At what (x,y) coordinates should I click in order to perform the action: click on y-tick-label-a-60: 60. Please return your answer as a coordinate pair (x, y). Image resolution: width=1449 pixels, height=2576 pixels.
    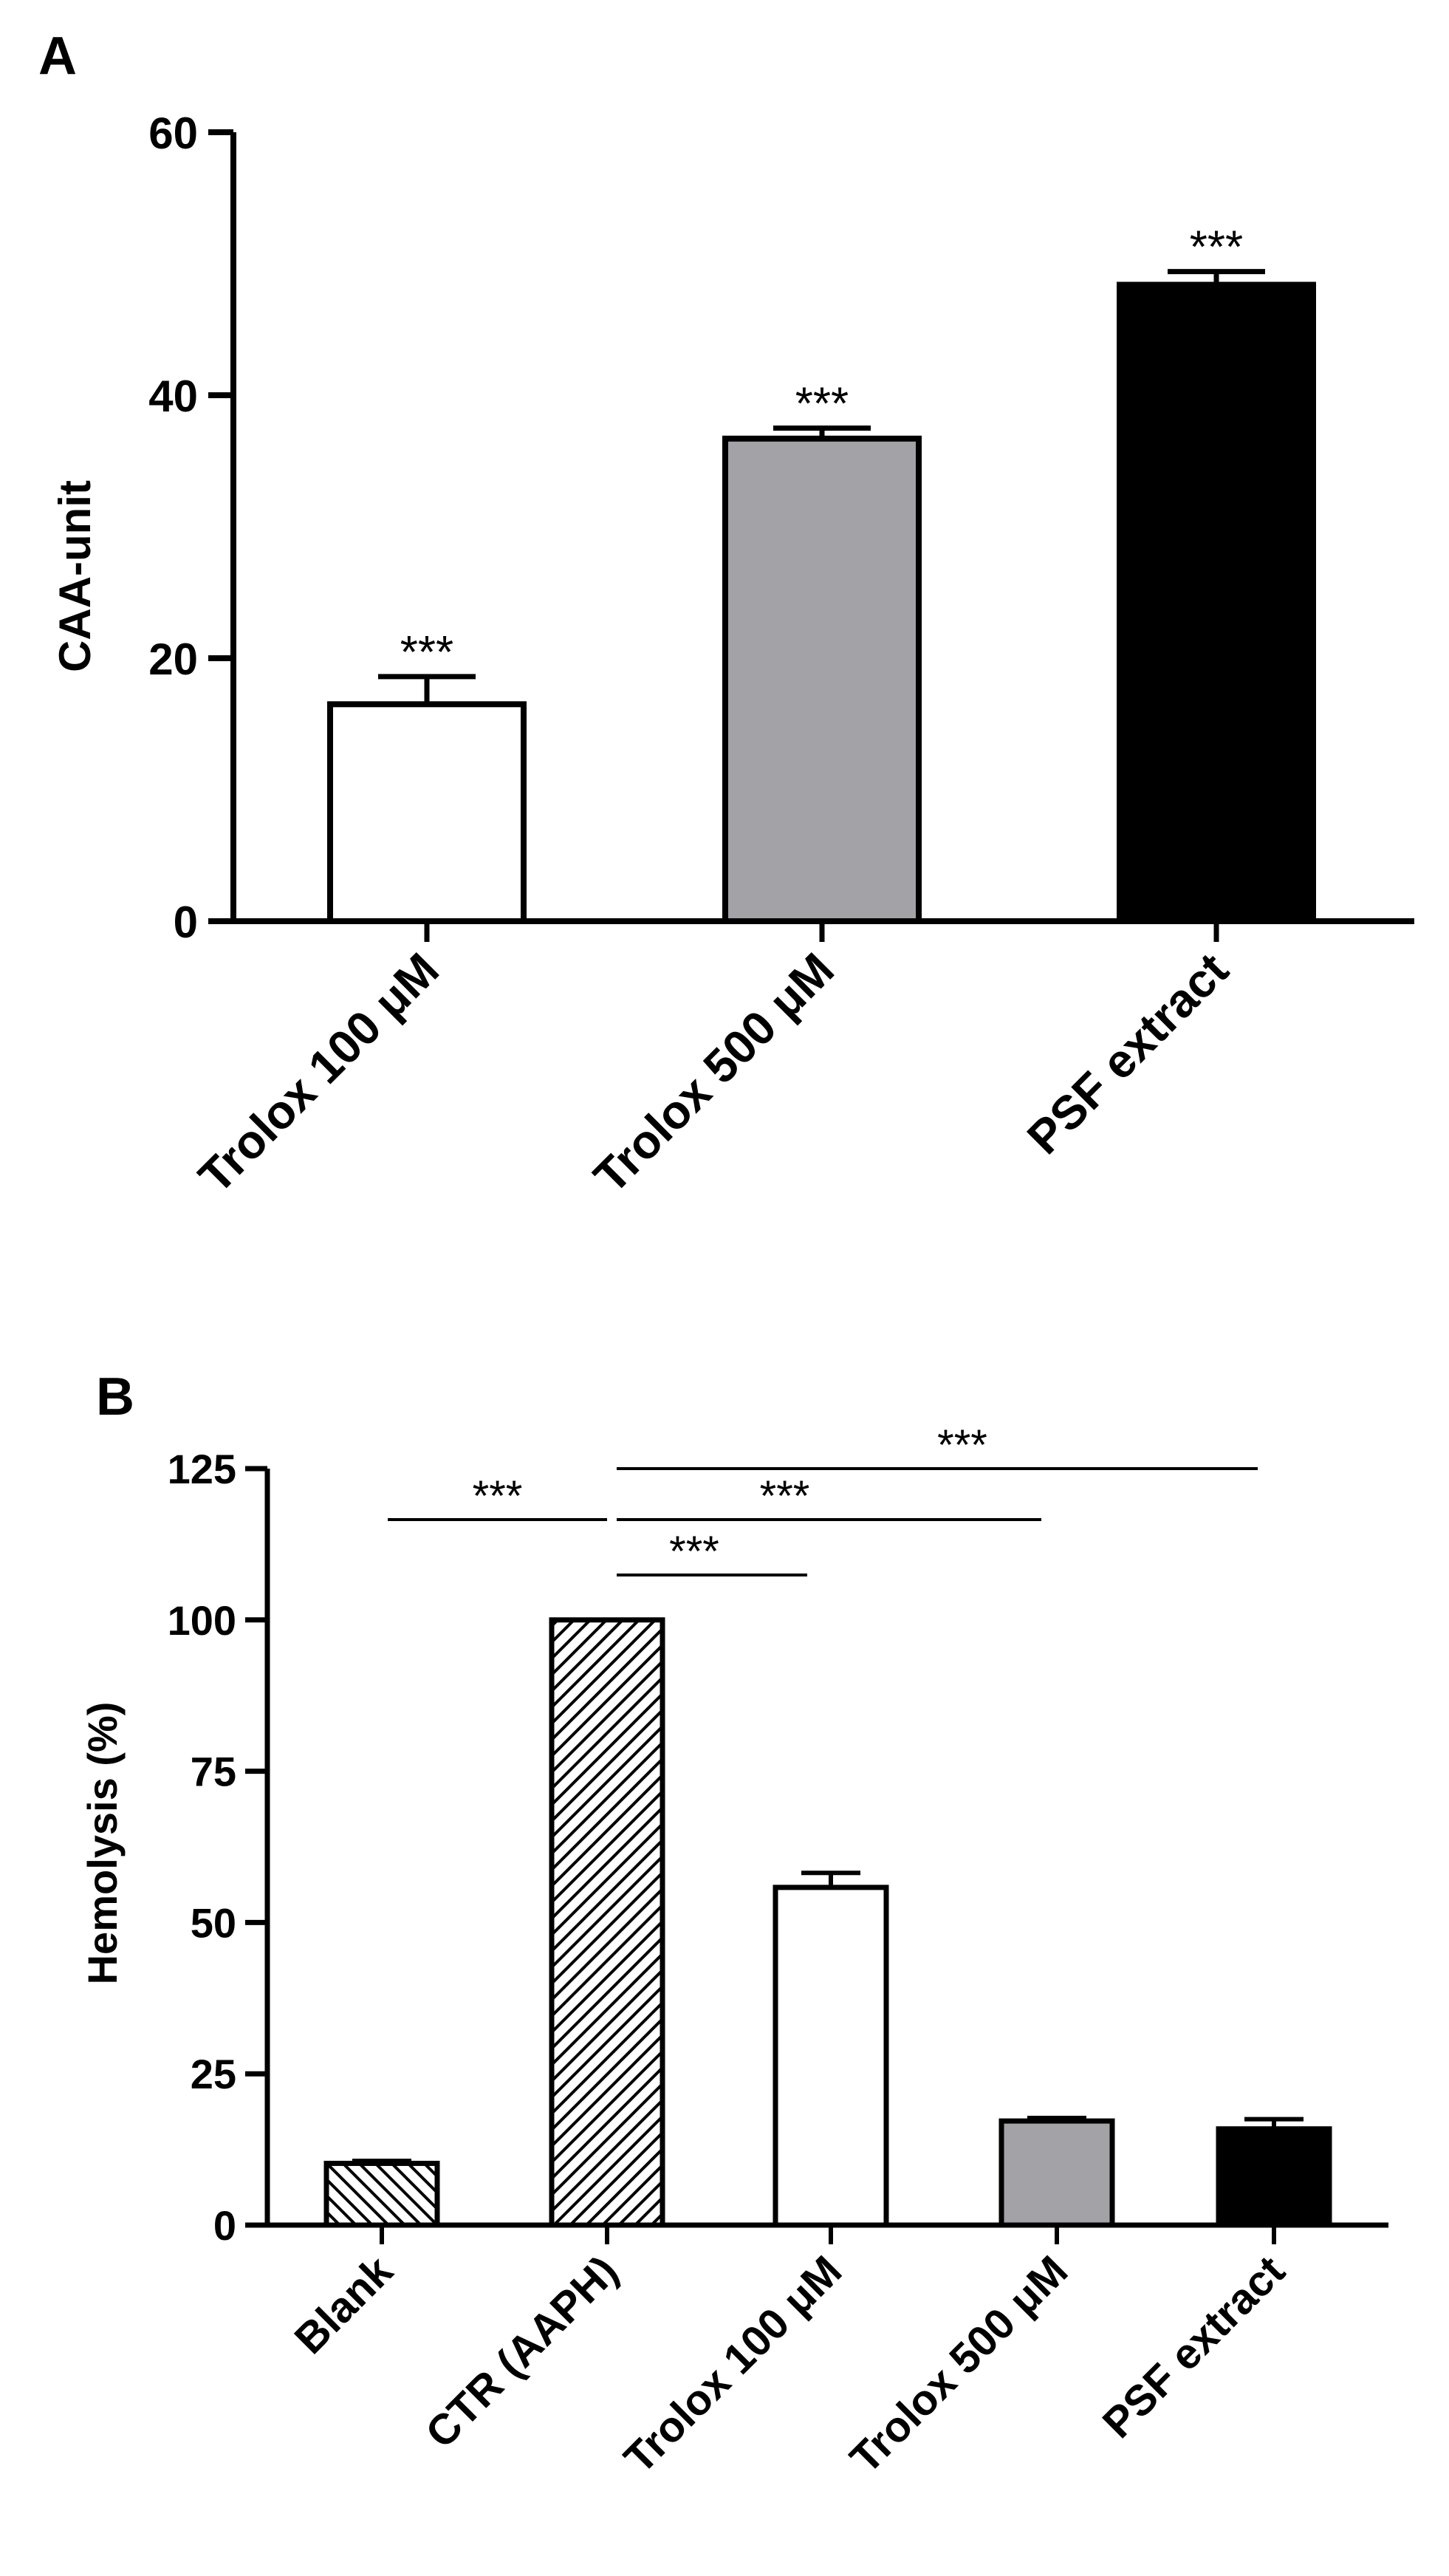
    Looking at the image, I should click on (173, 133).